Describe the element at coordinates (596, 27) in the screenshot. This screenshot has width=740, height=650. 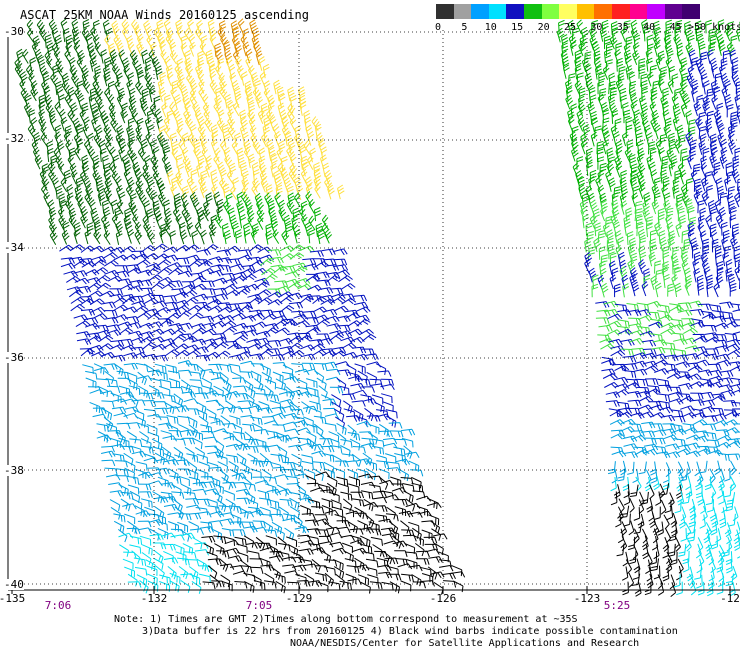
I see `legend-label: 30` at that location.